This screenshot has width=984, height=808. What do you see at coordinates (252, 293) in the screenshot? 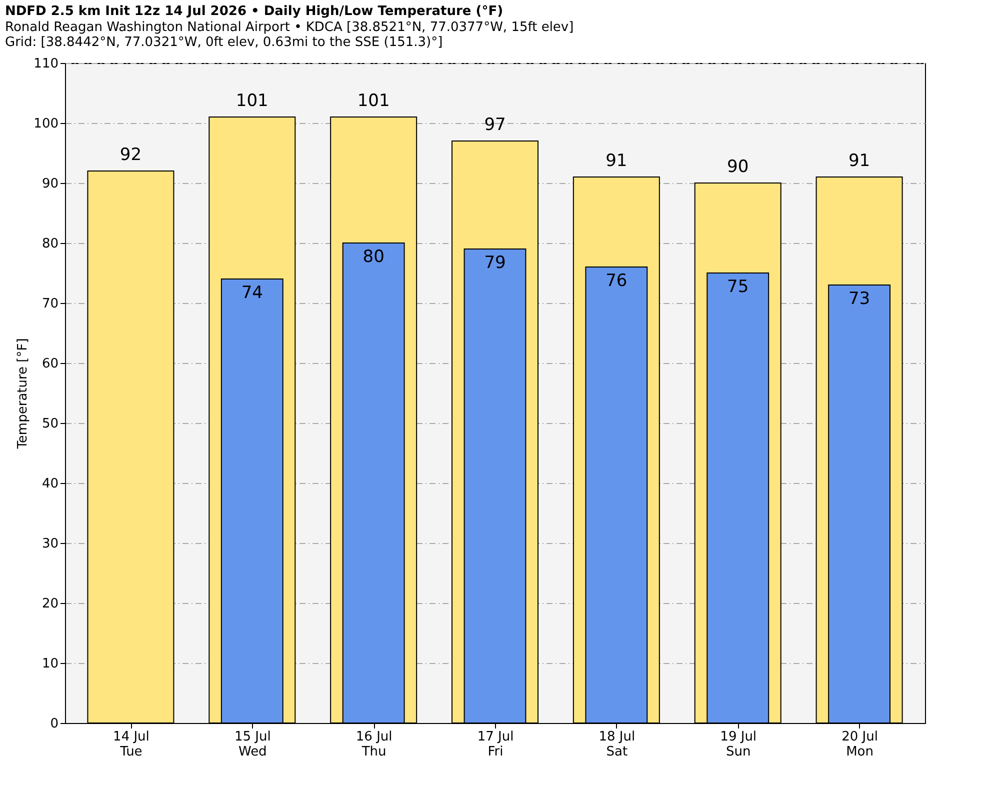
I see `data-label: 74` at bounding box center [252, 293].